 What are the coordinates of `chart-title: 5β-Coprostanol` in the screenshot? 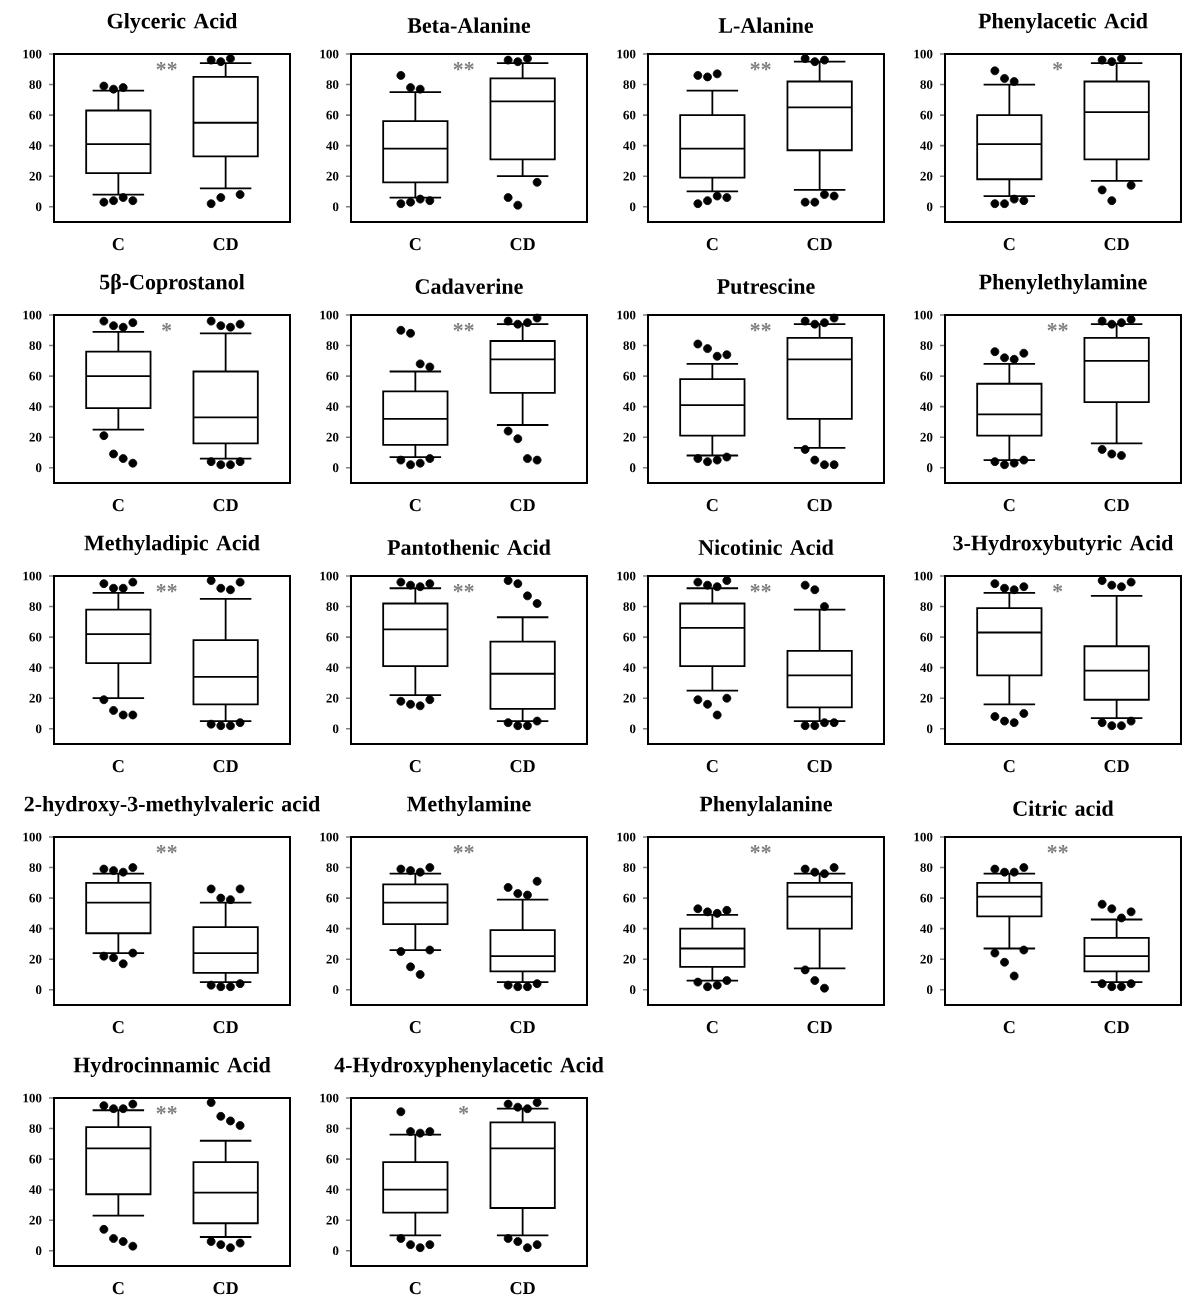 It's located at (172, 283).